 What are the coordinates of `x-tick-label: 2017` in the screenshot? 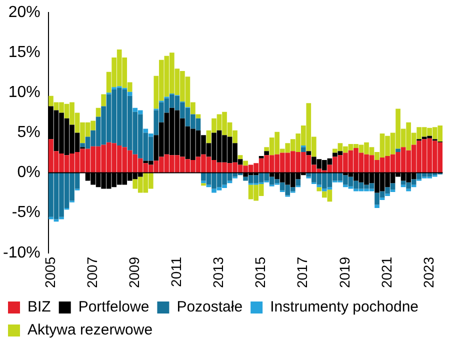 It's located at (302, 272).